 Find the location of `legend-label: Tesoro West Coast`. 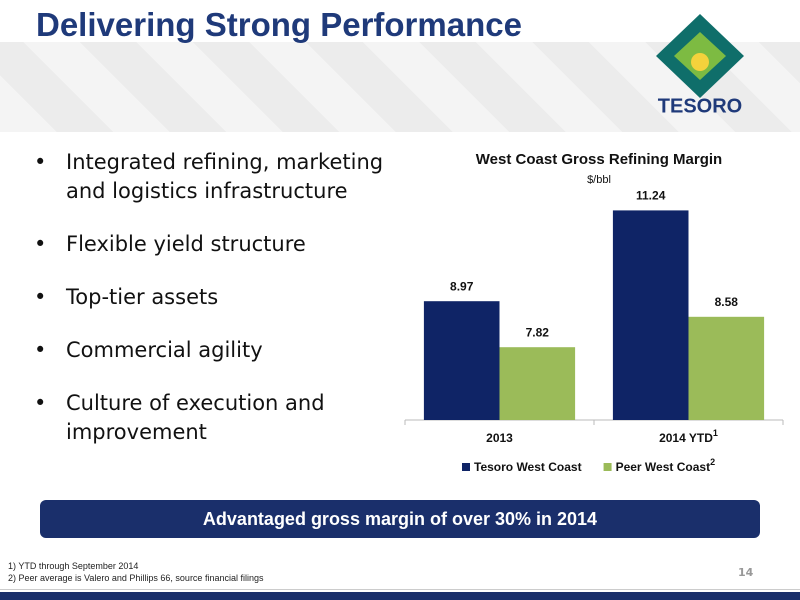

legend-label: Tesoro West Coast is located at coordinates (528, 467).